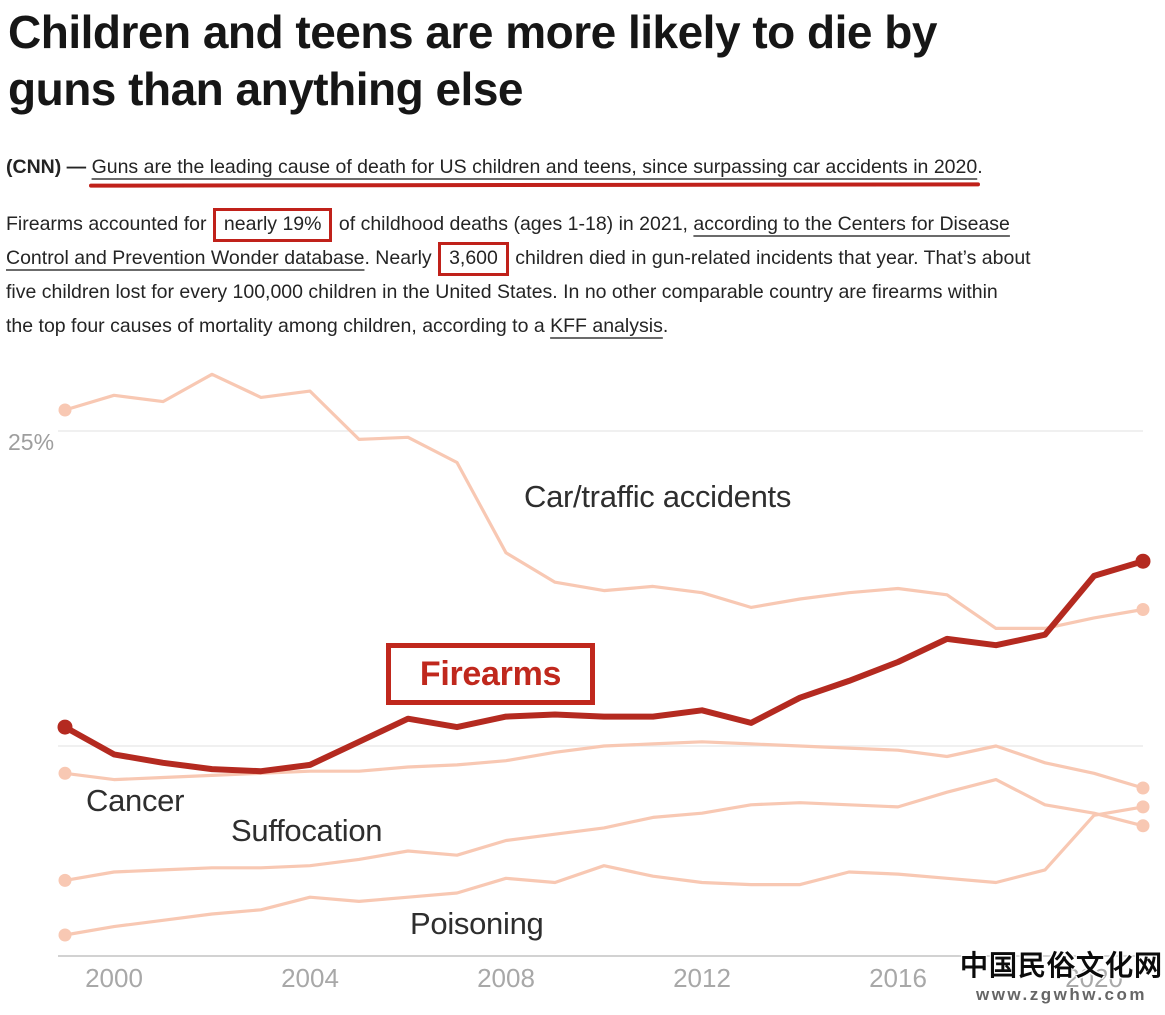 The height and width of the screenshot is (1015, 1165). What do you see at coordinates (506, 978) in the screenshot?
I see `x-axis-tick-label-2008: 2008` at bounding box center [506, 978].